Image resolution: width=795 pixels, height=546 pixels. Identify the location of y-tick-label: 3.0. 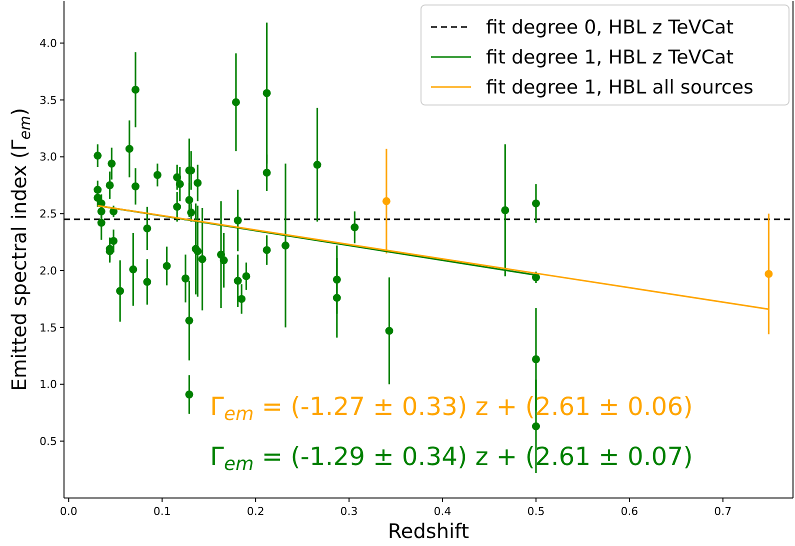
(48, 157).